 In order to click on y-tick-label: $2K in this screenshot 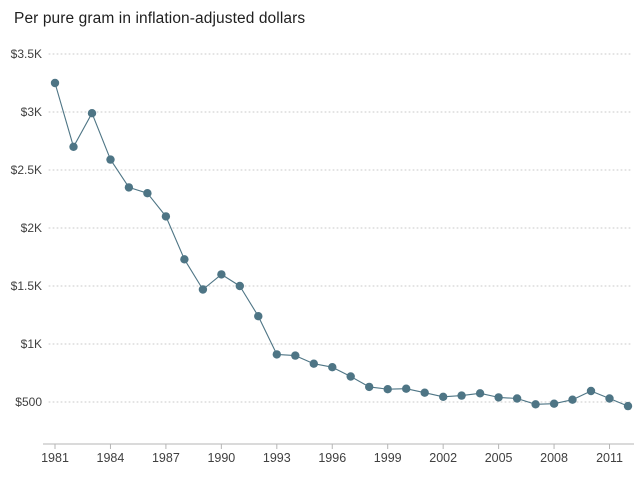, I will do `click(31, 228)`.